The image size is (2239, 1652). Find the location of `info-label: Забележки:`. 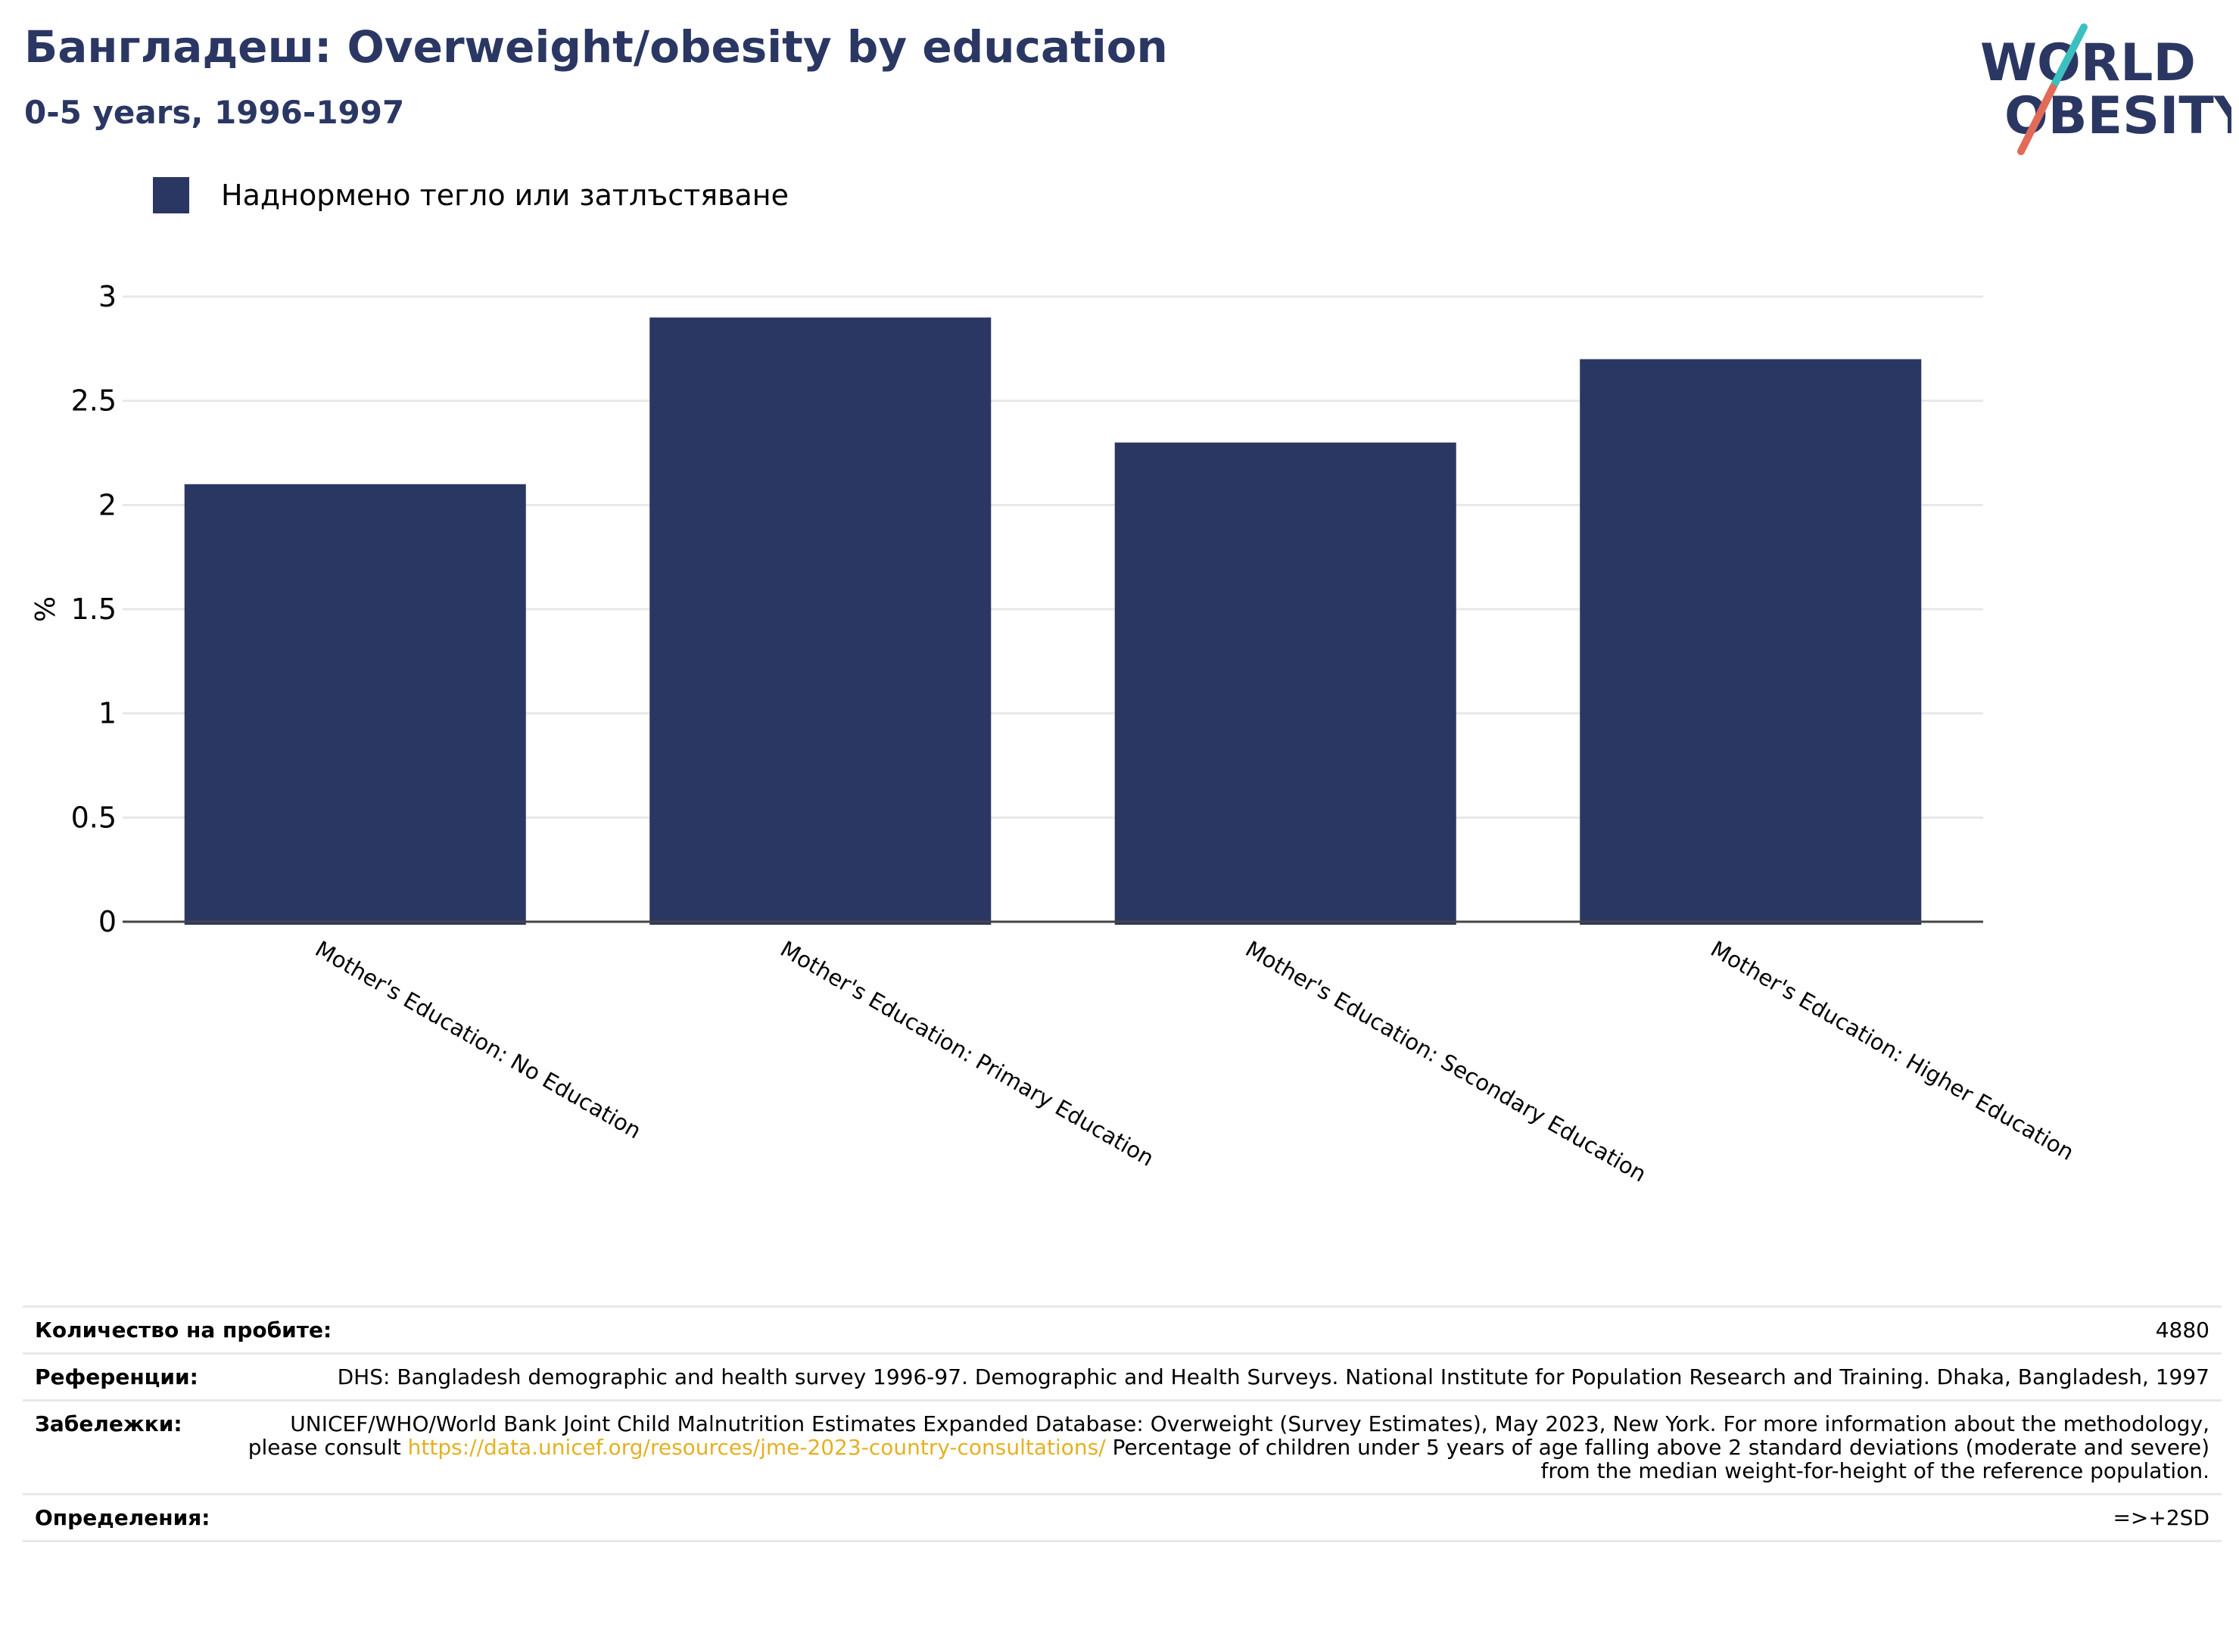

info-label: Забележки: is located at coordinates (109, 1423).